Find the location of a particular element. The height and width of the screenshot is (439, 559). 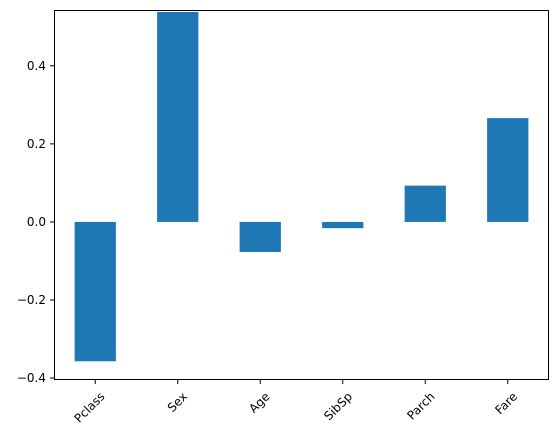

x-tick-label: Sex is located at coordinates (177, 401).